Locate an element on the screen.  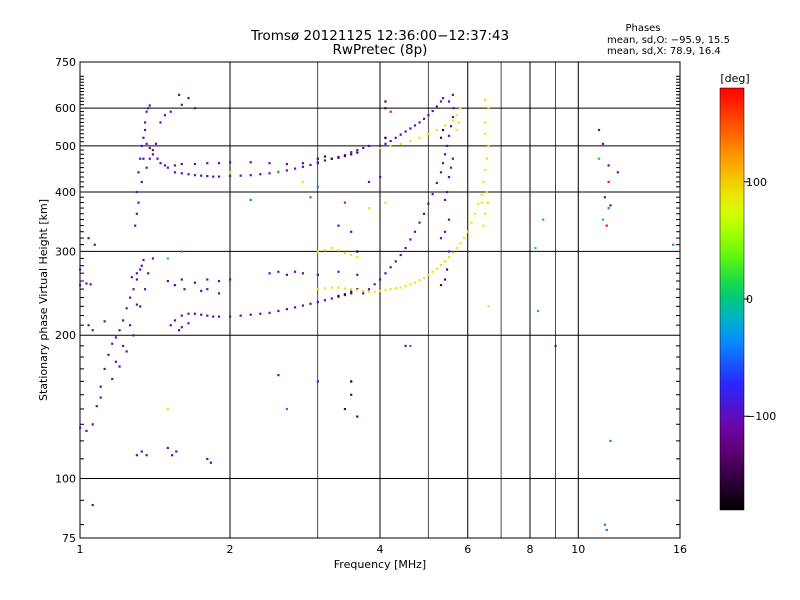
colorbar-tick-label: −100 is located at coordinates (761, 416).